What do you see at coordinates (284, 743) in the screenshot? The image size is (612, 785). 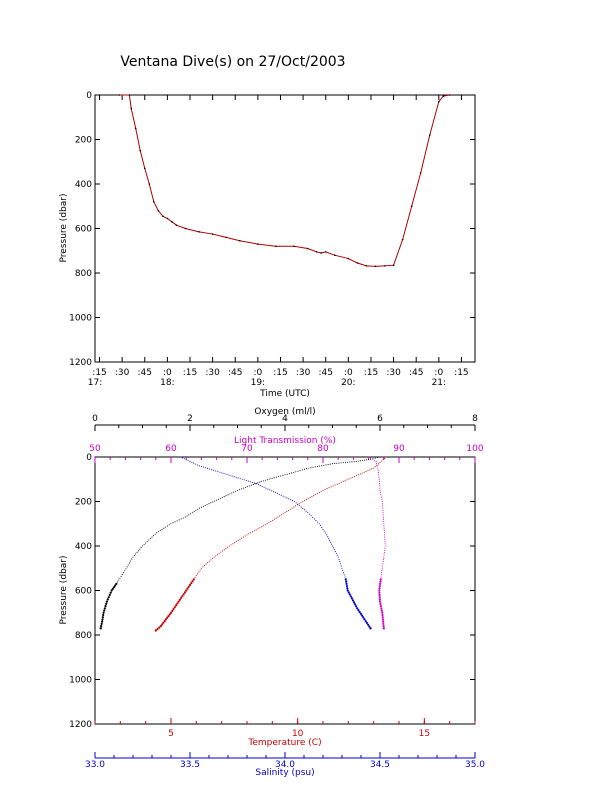 I see `temperature-axis-label: Temperature (C)` at bounding box center [284, 743].